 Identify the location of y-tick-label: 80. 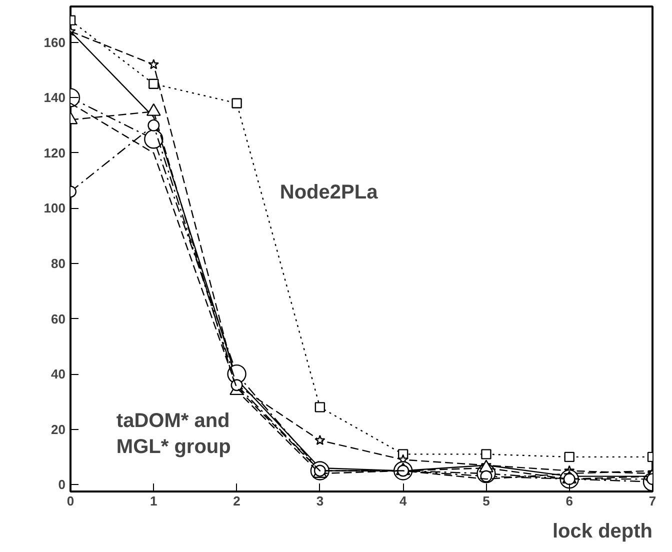
(58, 264).